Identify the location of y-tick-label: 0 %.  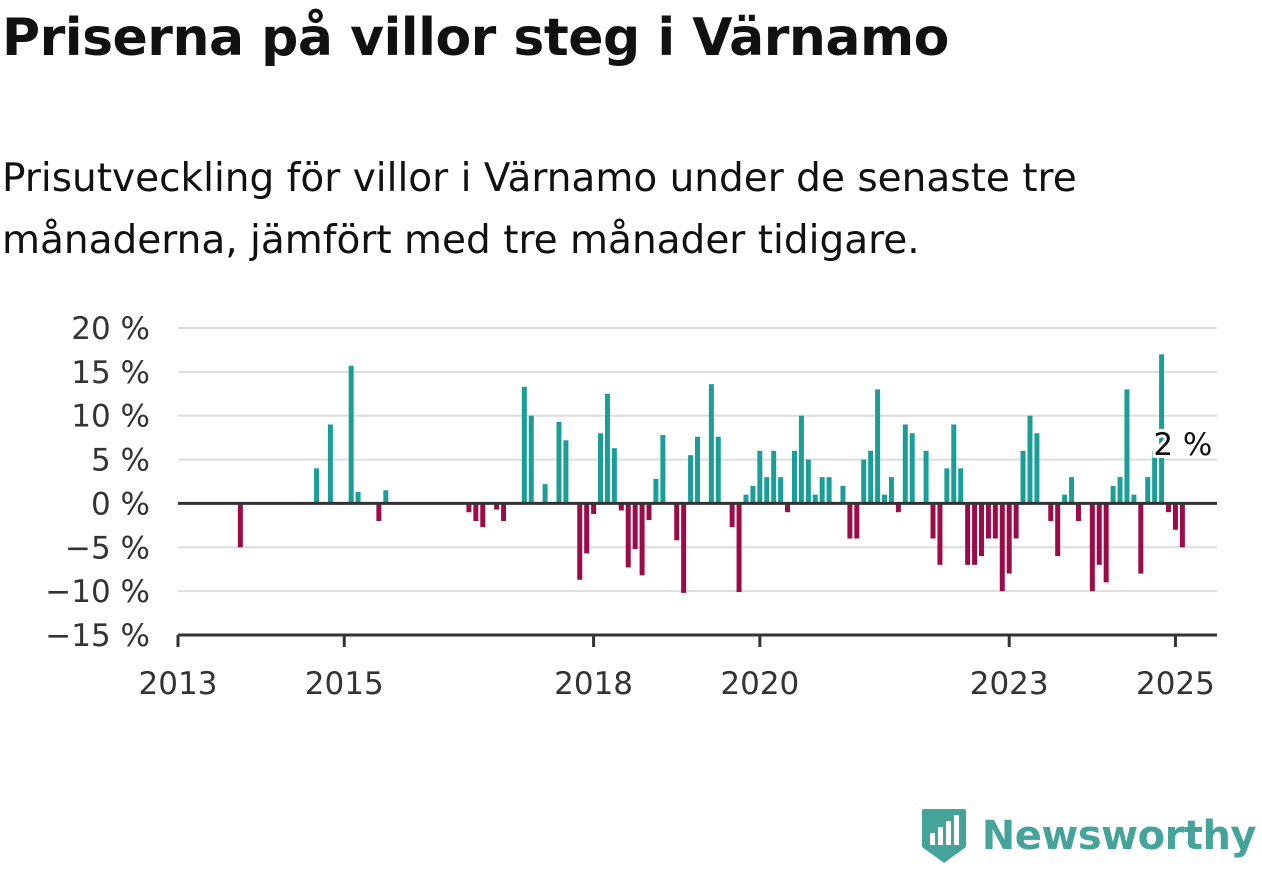
(120, 504).